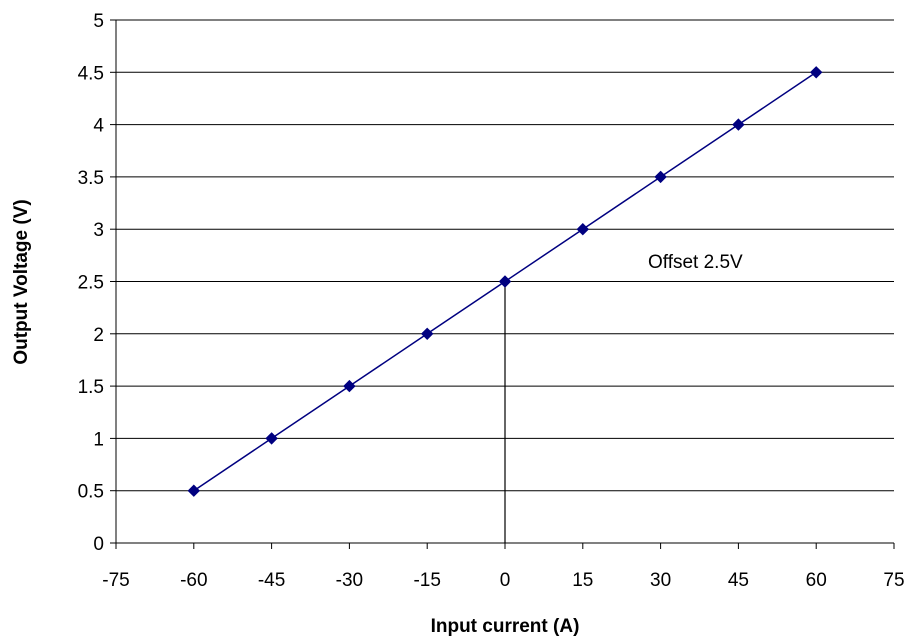 The width and height of the screenshot is (910, 641). Describe the element at coordinates (98, 544) in the screenshot. I see `y-tick-label: 0` at that location.